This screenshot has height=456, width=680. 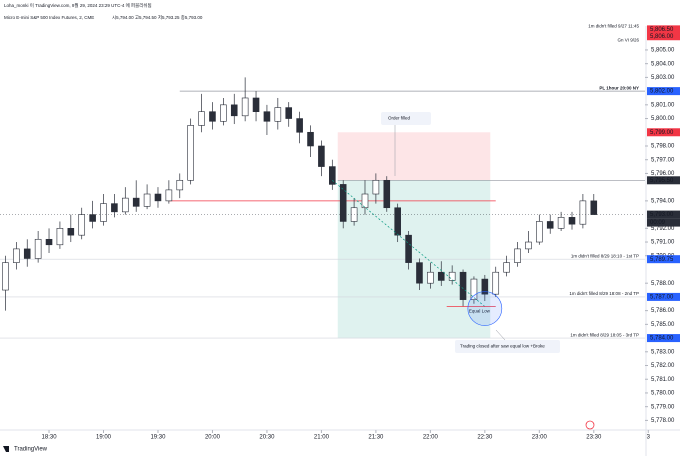 I want to click on replay-icon, so click(x=590, y=425).